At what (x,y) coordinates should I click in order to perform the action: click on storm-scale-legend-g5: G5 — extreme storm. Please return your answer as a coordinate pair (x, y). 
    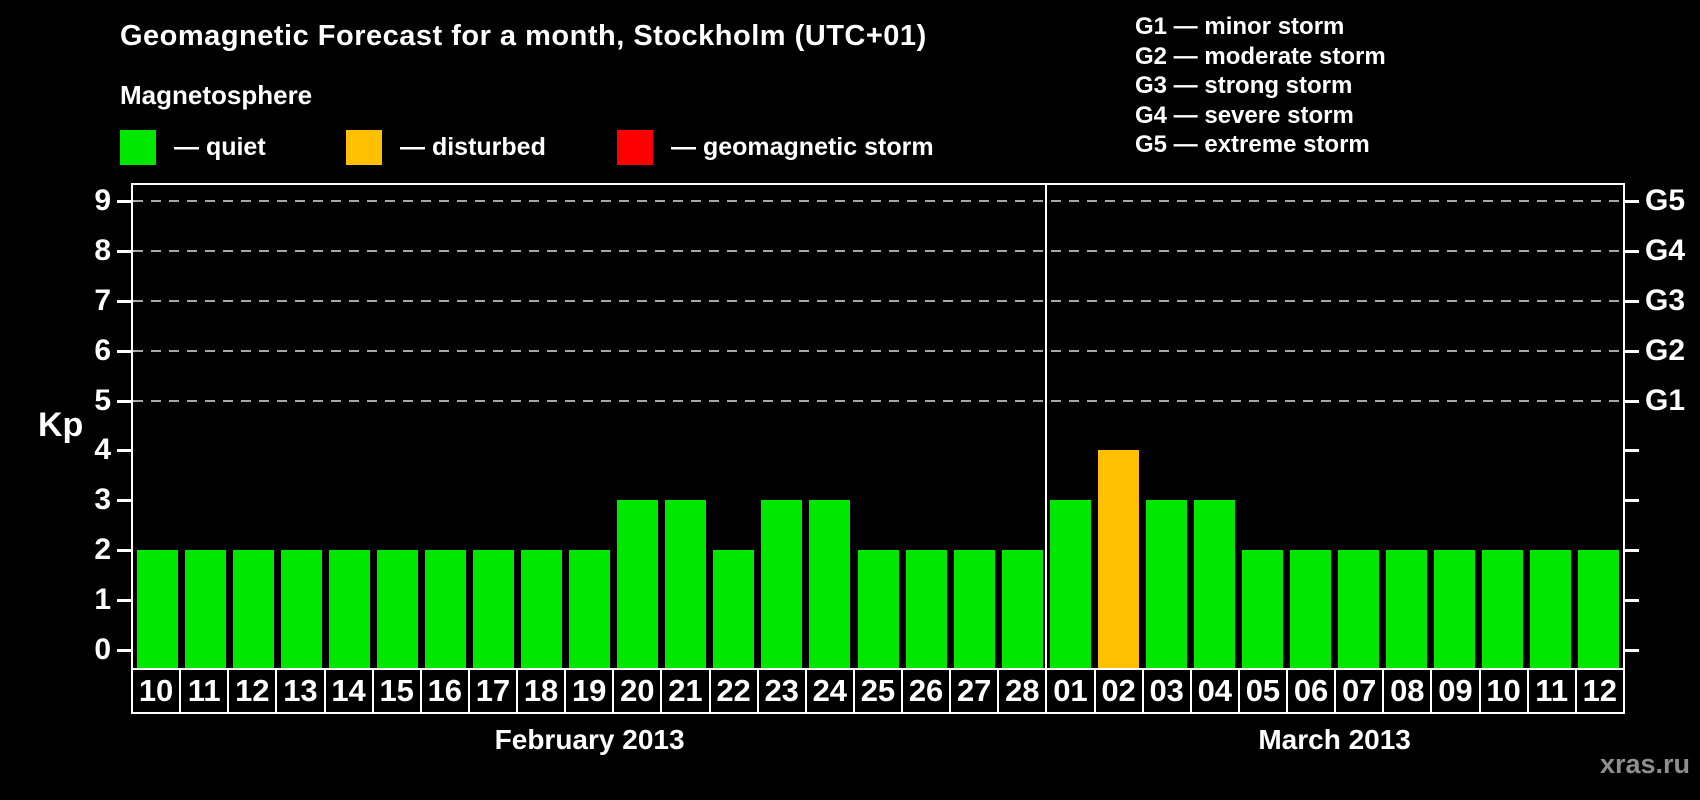
    Looking at the image, I should click on (1252, 144).